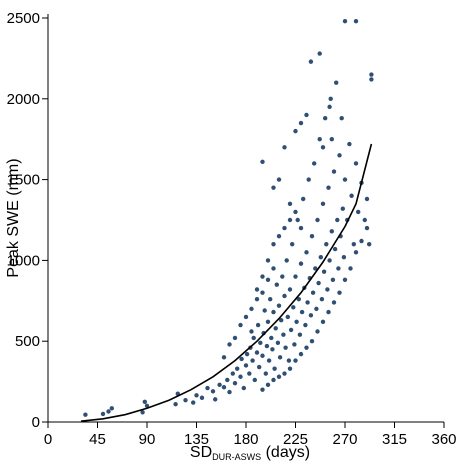 Image resolution: width=458 pixels, height=467 pixels. What do you see at coordinates (201, 452) in the screenshot?
I see `x-axis-label-main: SD` at bounding box center [201, 452].